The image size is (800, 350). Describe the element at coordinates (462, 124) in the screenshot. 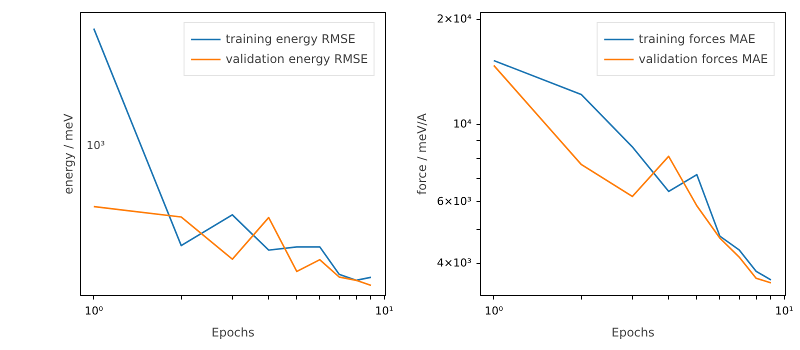

I see `y-tick-label: 10⁴` at that location.